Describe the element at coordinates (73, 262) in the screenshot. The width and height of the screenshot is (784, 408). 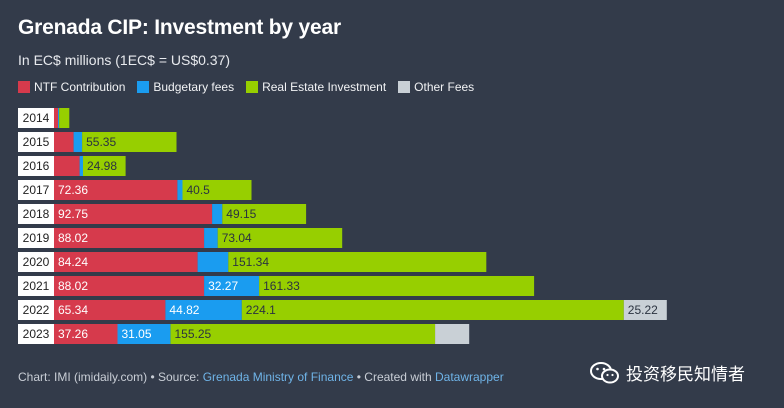
I see `data-label-ntf: 84.24` at that location.